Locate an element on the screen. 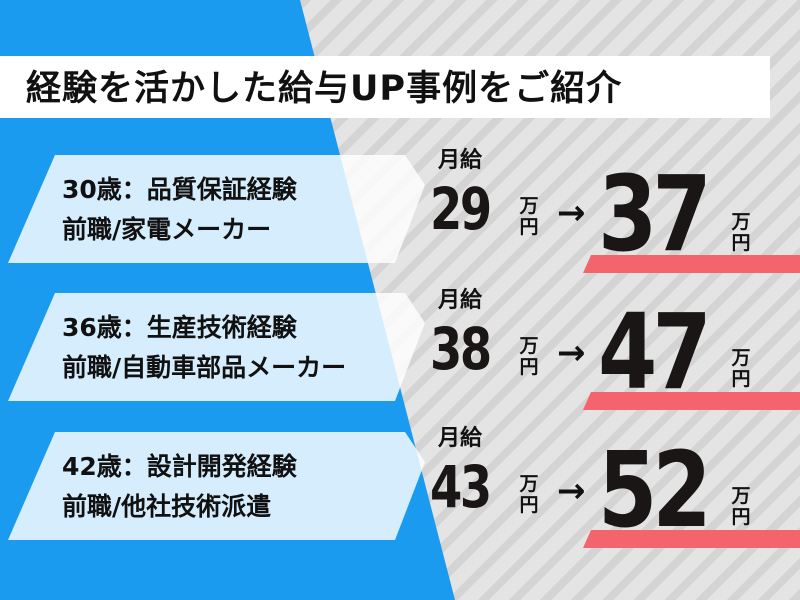 The height and width of the screenshot is (600, 800). salary-after: 47 is located at coordinates (655, 352).